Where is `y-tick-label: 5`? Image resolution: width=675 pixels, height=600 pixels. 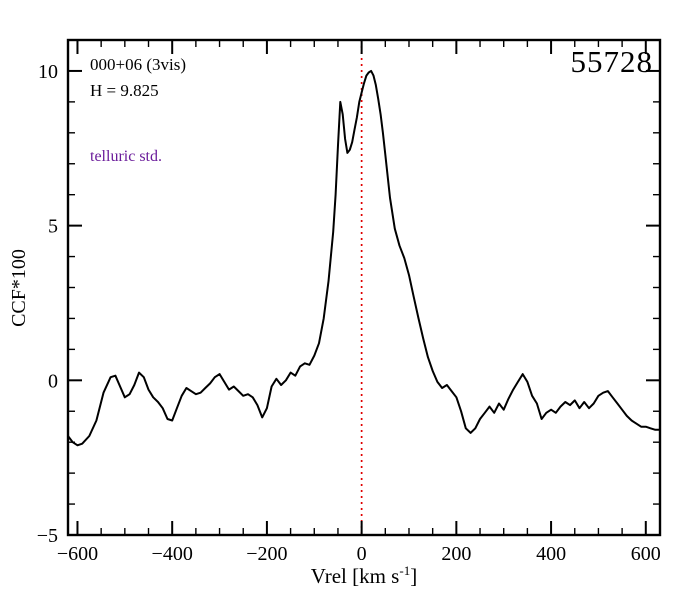
y-tick-label: 5 is located at coordinates (53, 227).